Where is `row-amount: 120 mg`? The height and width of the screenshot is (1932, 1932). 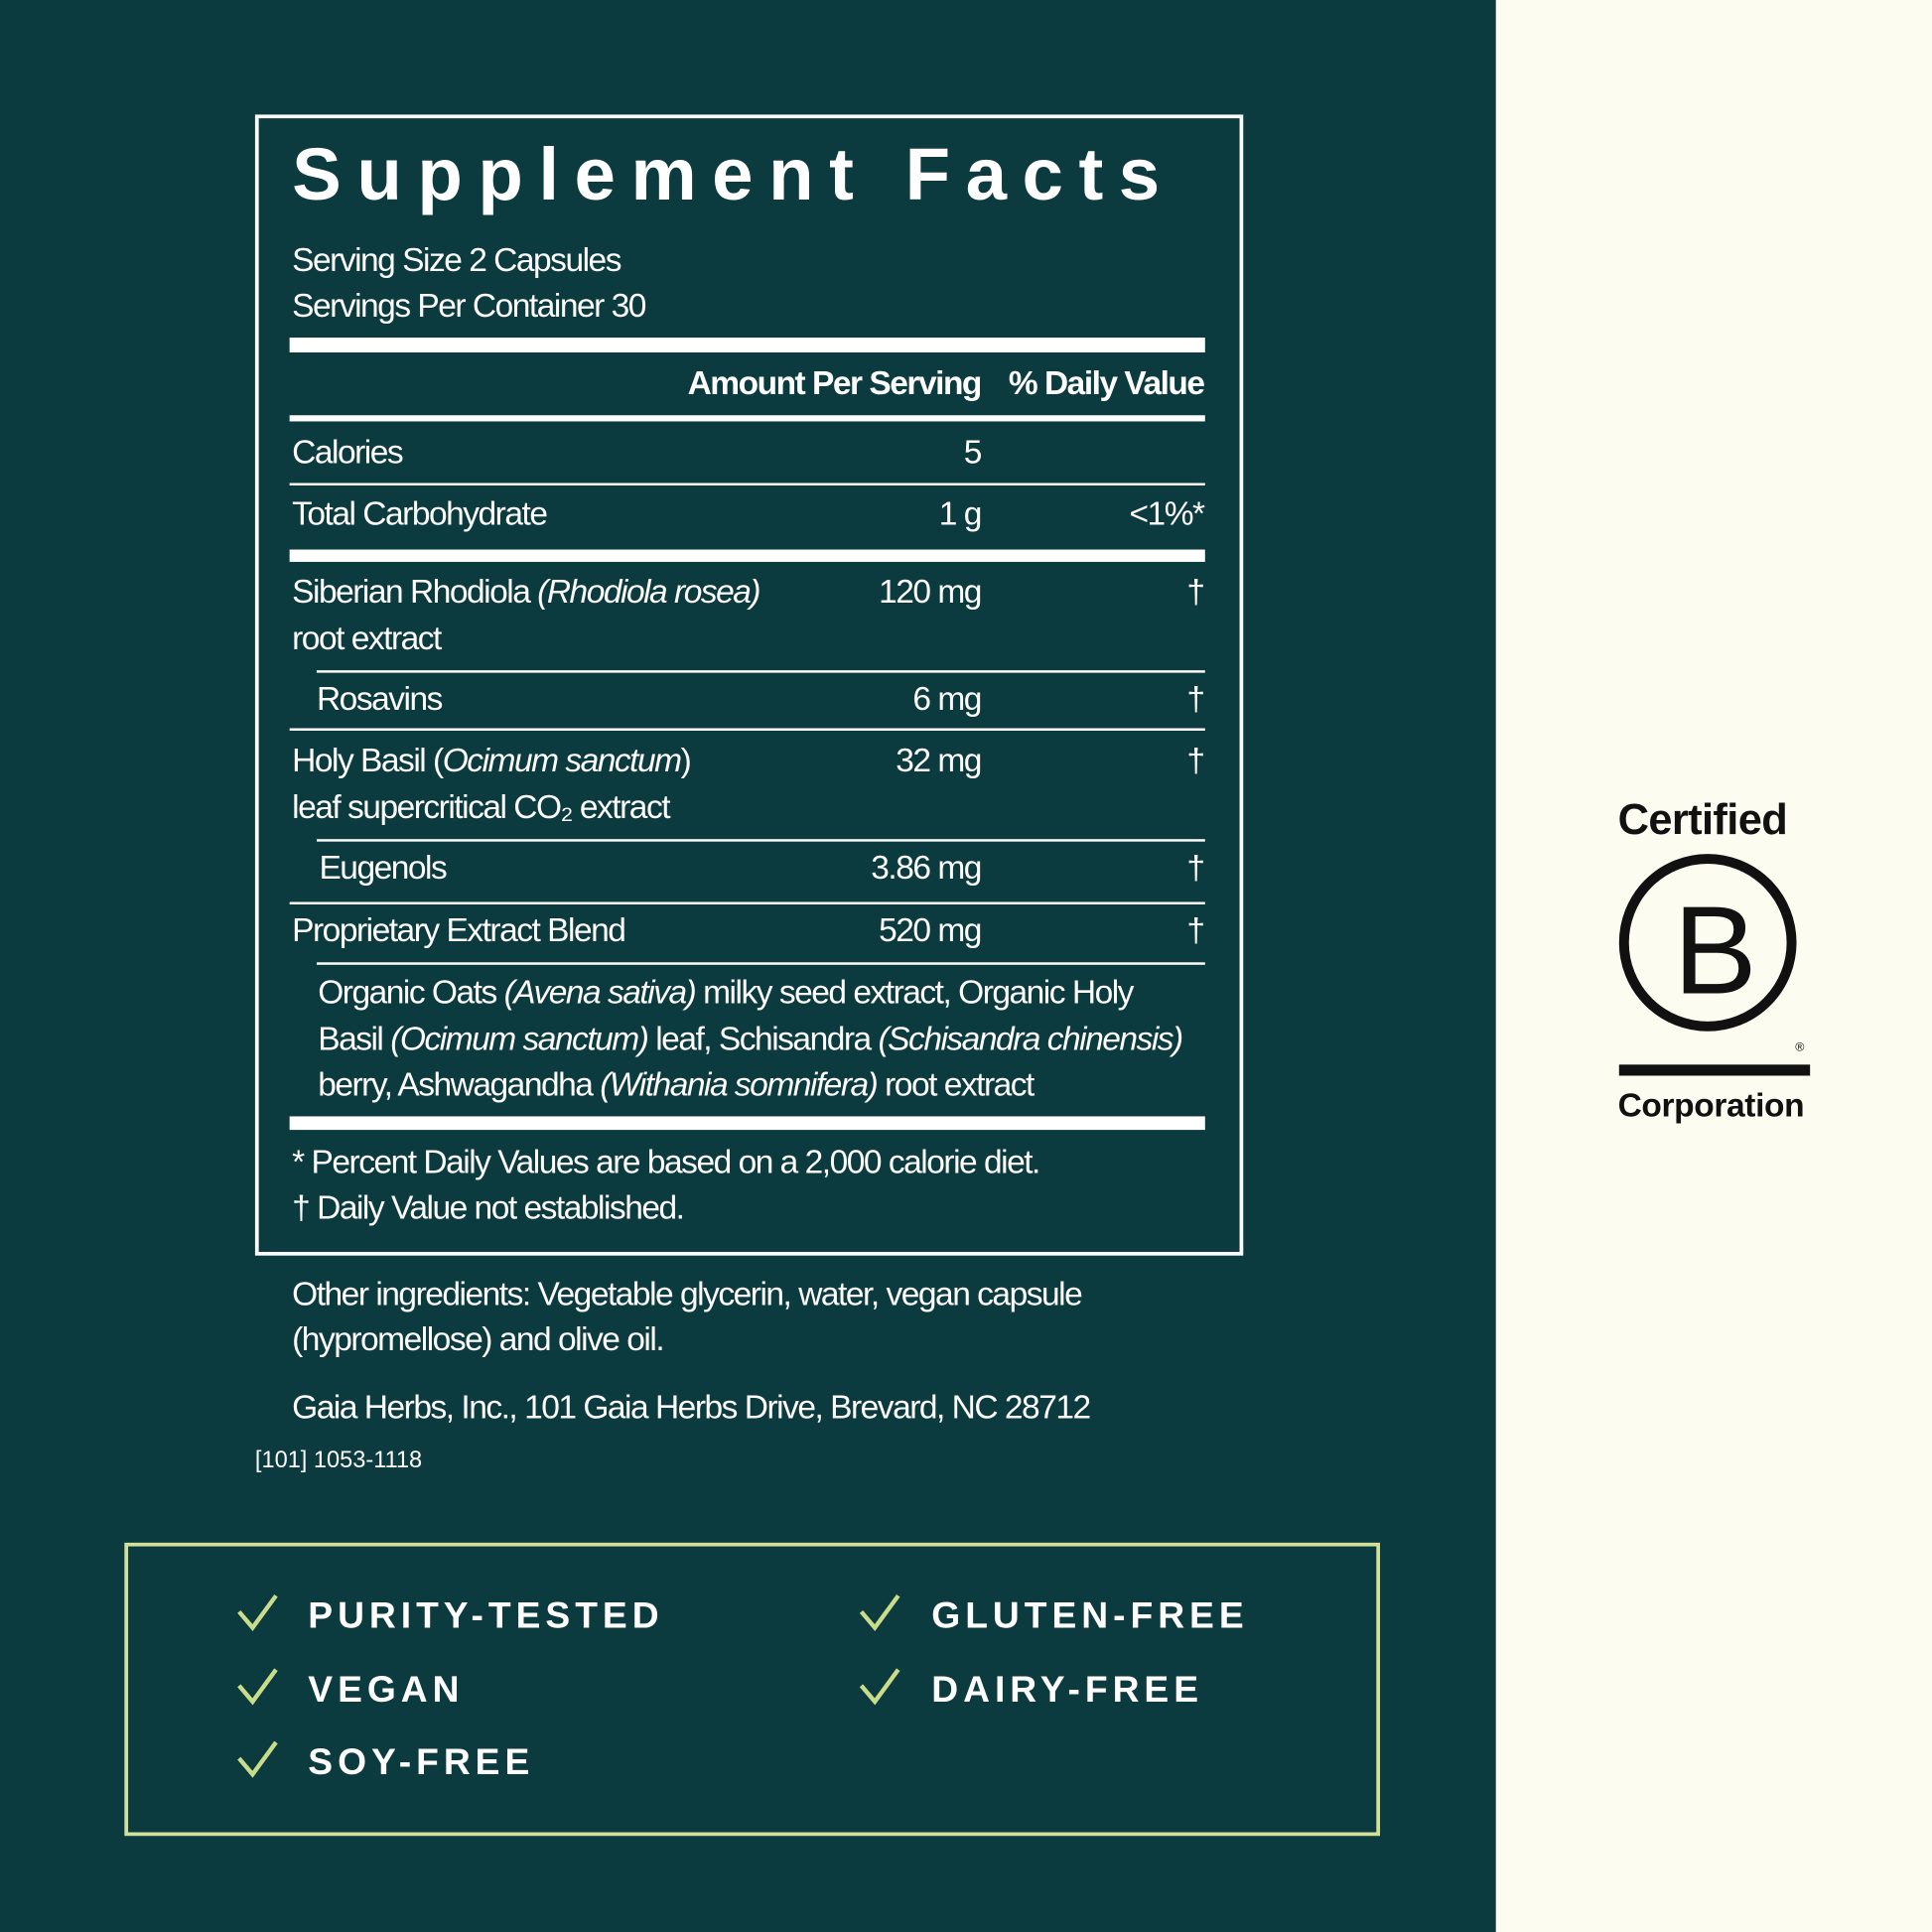
row-amount: 120 mg is located at coordinates (931, 592).